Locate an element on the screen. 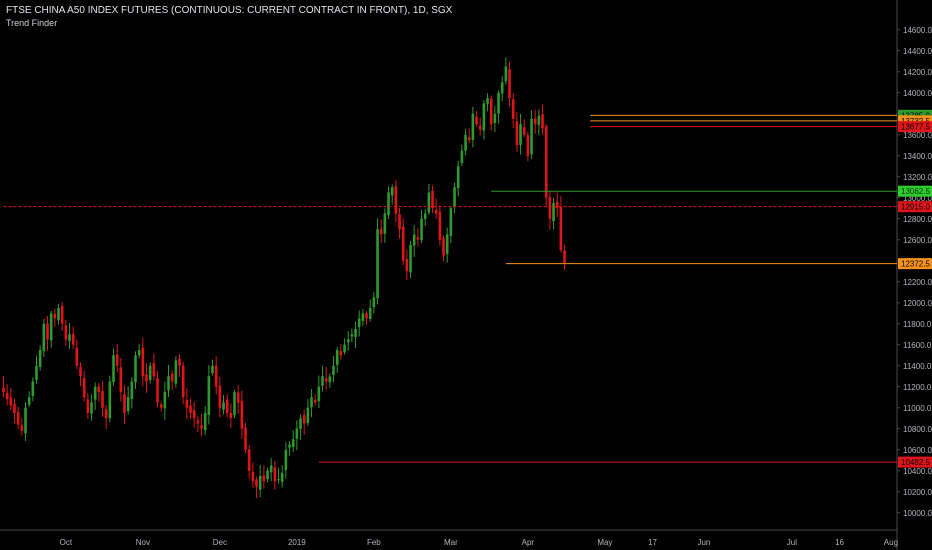 The width and height of the screenshot is (932, 550). price-tick-label: 11600.0 is located at coordinates (917, 345).